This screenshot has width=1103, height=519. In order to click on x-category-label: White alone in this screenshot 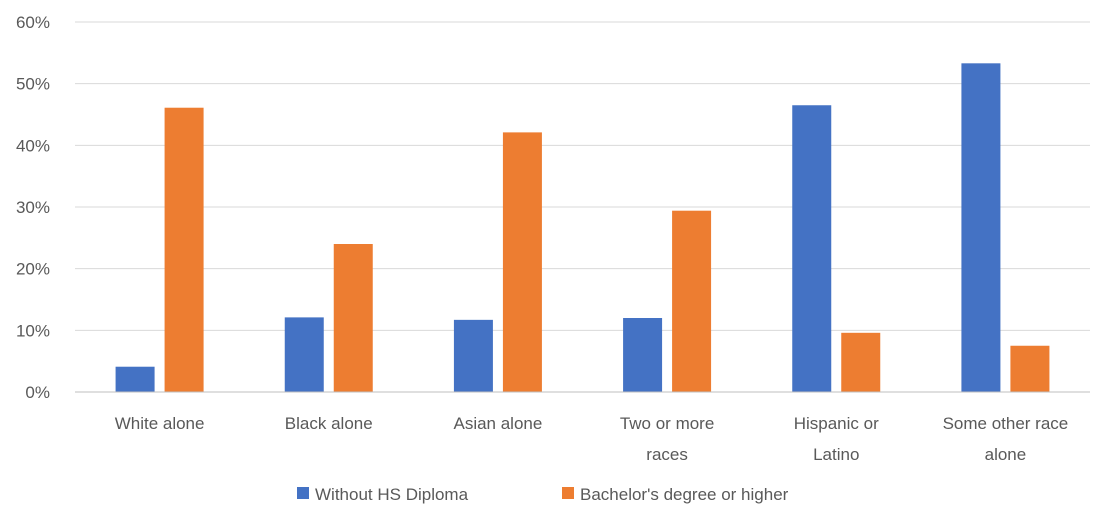, I will do `click(160, 423)`.